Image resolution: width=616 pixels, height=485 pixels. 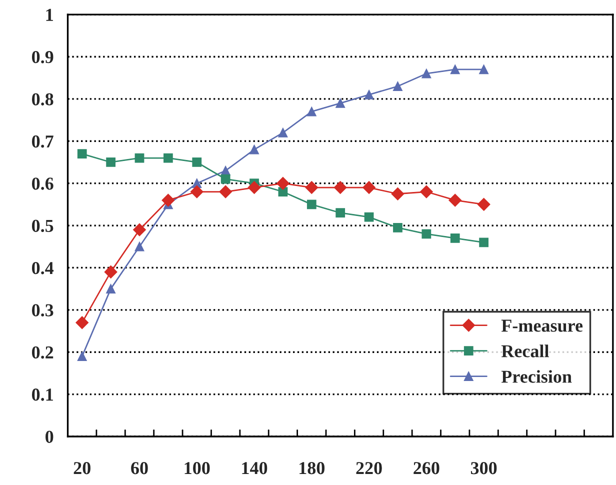 What do you see at coordinates (43, 226) in the screenshot?
I see `y-tick-label: 0.5` at bounding box center [43, 226].